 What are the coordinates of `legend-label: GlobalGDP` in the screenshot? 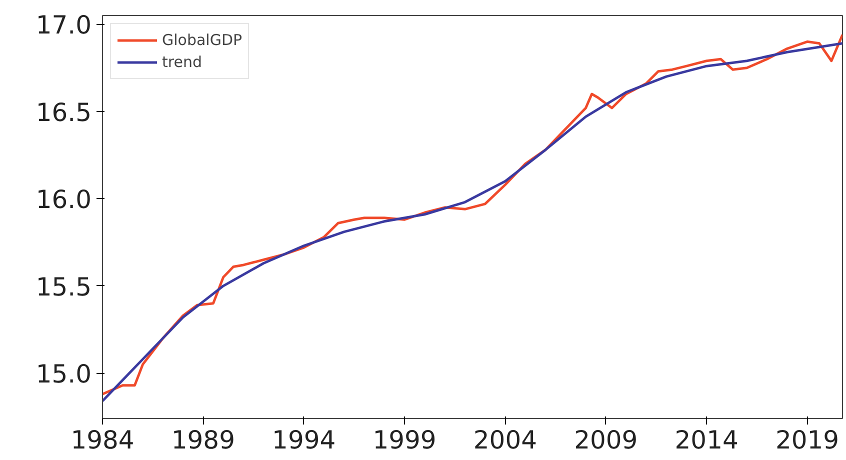 It's located at (202, 40).